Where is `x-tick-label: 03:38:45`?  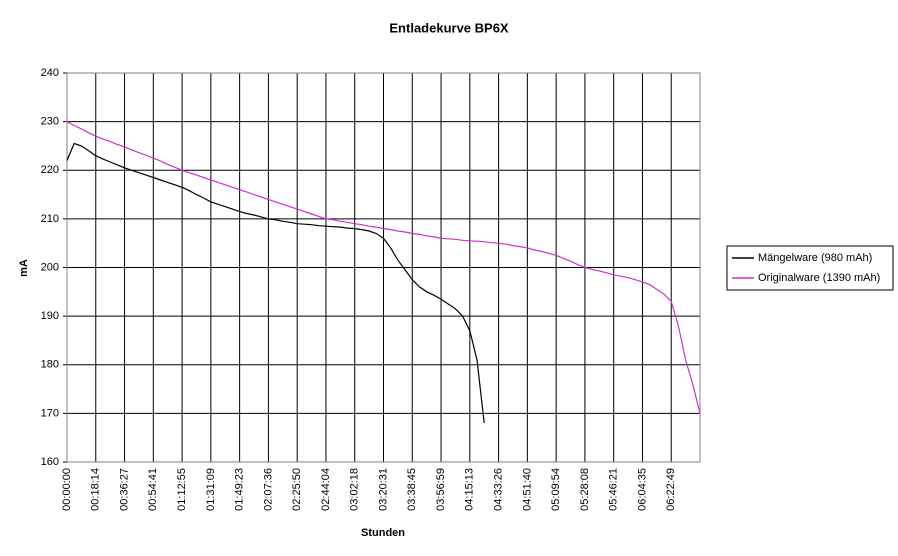 x-tick-label: 03:38:45 is located at coordinates (412, 489).